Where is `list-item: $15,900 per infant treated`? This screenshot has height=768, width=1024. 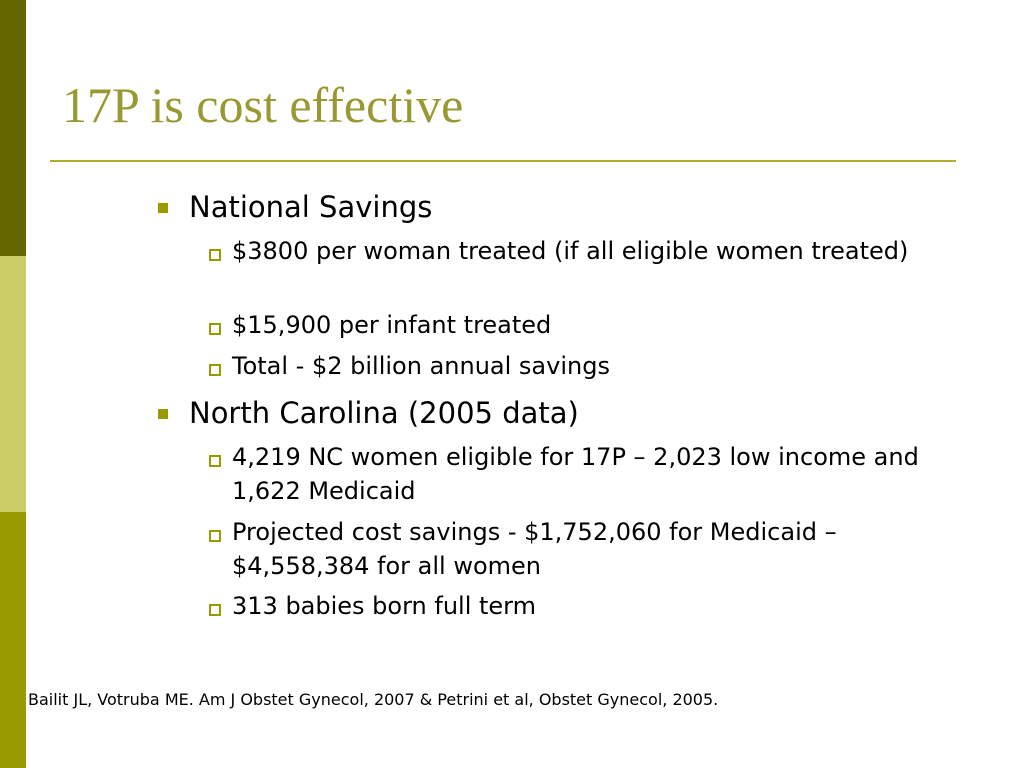
list-item: $15,900 per infant treated is located at coordinates (392, 325).